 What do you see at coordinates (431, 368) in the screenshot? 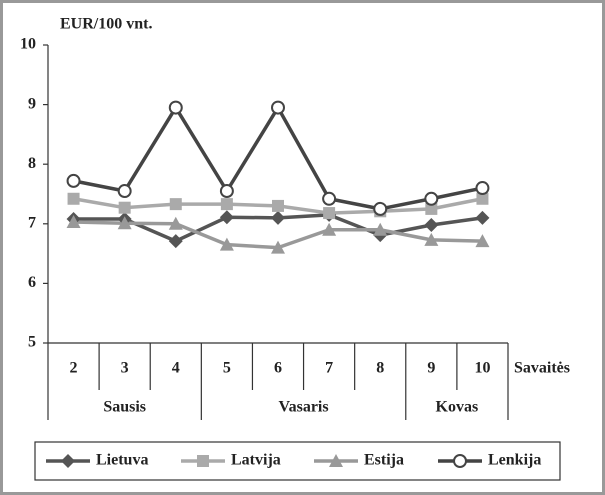
I see `x-tick-label: 9` at bounding box center [431, 368].